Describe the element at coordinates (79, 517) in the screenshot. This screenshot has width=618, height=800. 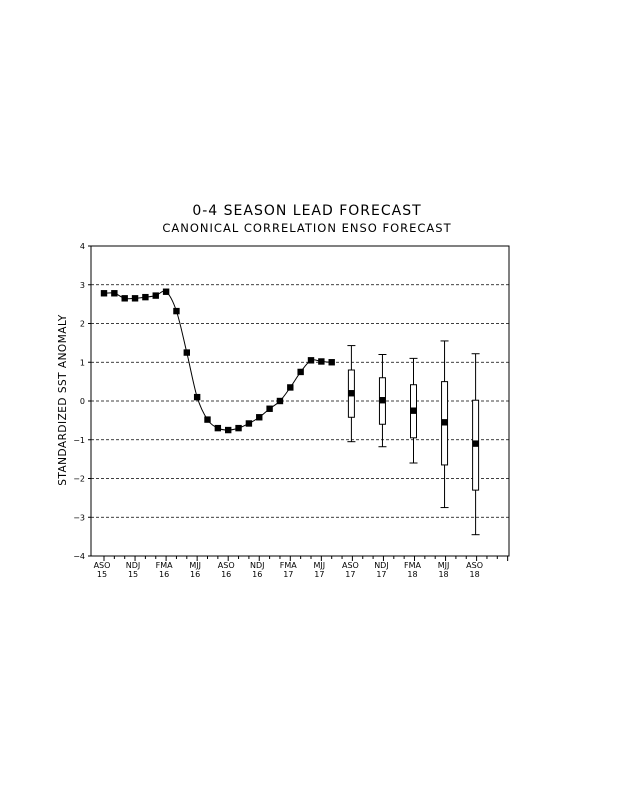
I see `y-tick-label: −3` at that location.